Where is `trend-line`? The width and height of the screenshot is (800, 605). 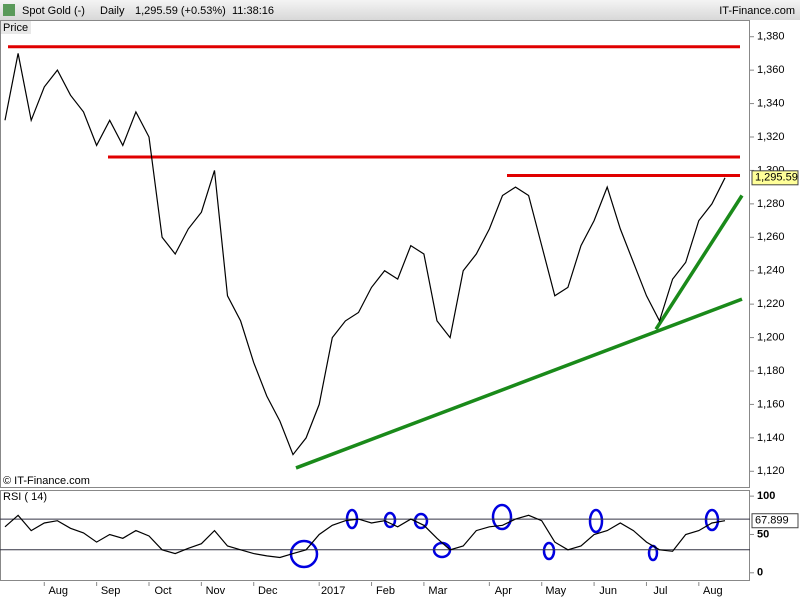 trend-line is located at coordinates (699, 262).